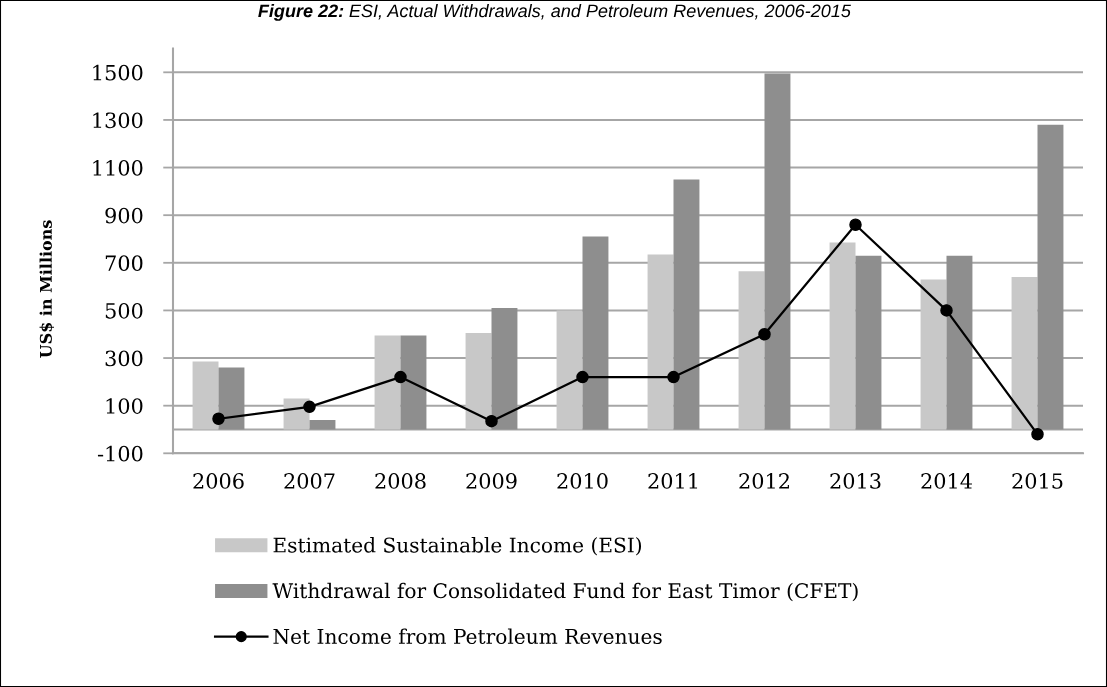 The height and width of the screenshot is (687, 1107). I want to click on x-tick-label: 2010, so click(582, 481).